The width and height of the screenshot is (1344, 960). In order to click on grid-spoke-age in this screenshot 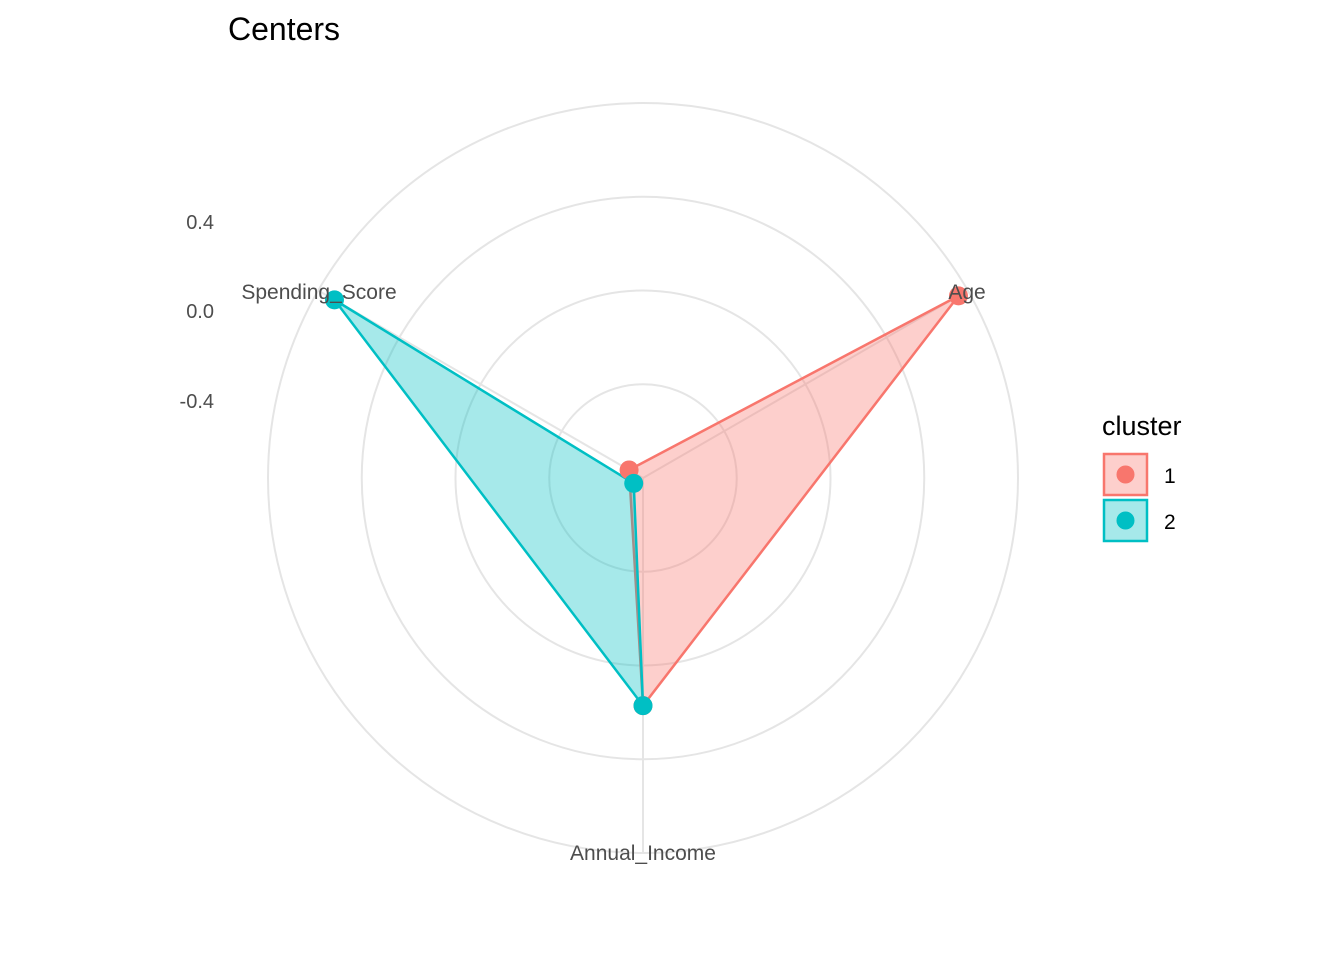, I will do `click(805, 384)`.